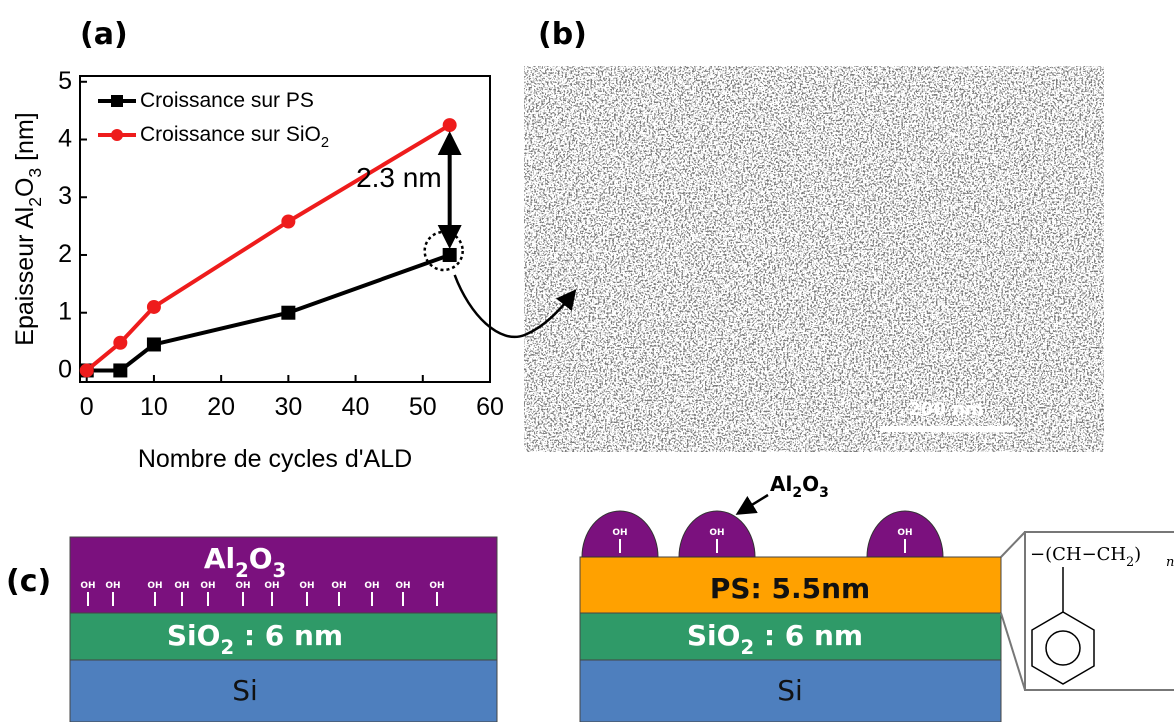 The width and height of the screenshot is (1174, 722). I want to click on benzene-circle, so click(1063, 648).